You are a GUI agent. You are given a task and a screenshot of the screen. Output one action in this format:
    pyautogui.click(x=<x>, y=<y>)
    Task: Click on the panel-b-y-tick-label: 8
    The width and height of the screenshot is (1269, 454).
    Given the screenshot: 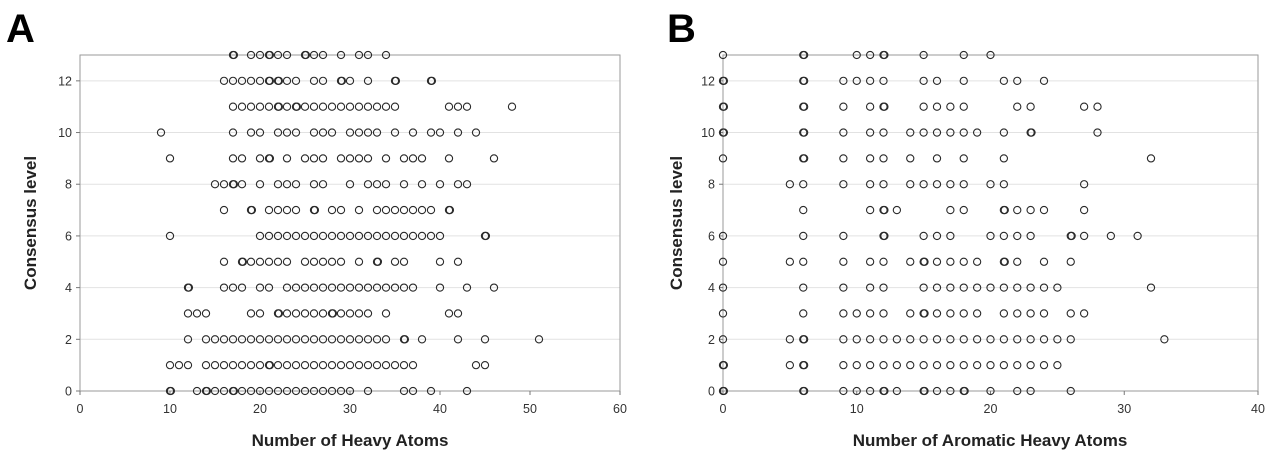 What is the action you would take?
    pyautogui.click(x=711, y=185)
    